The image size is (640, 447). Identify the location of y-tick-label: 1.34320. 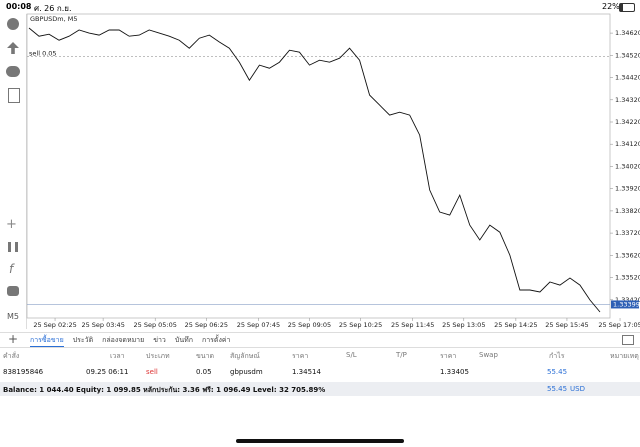
(627, 100).